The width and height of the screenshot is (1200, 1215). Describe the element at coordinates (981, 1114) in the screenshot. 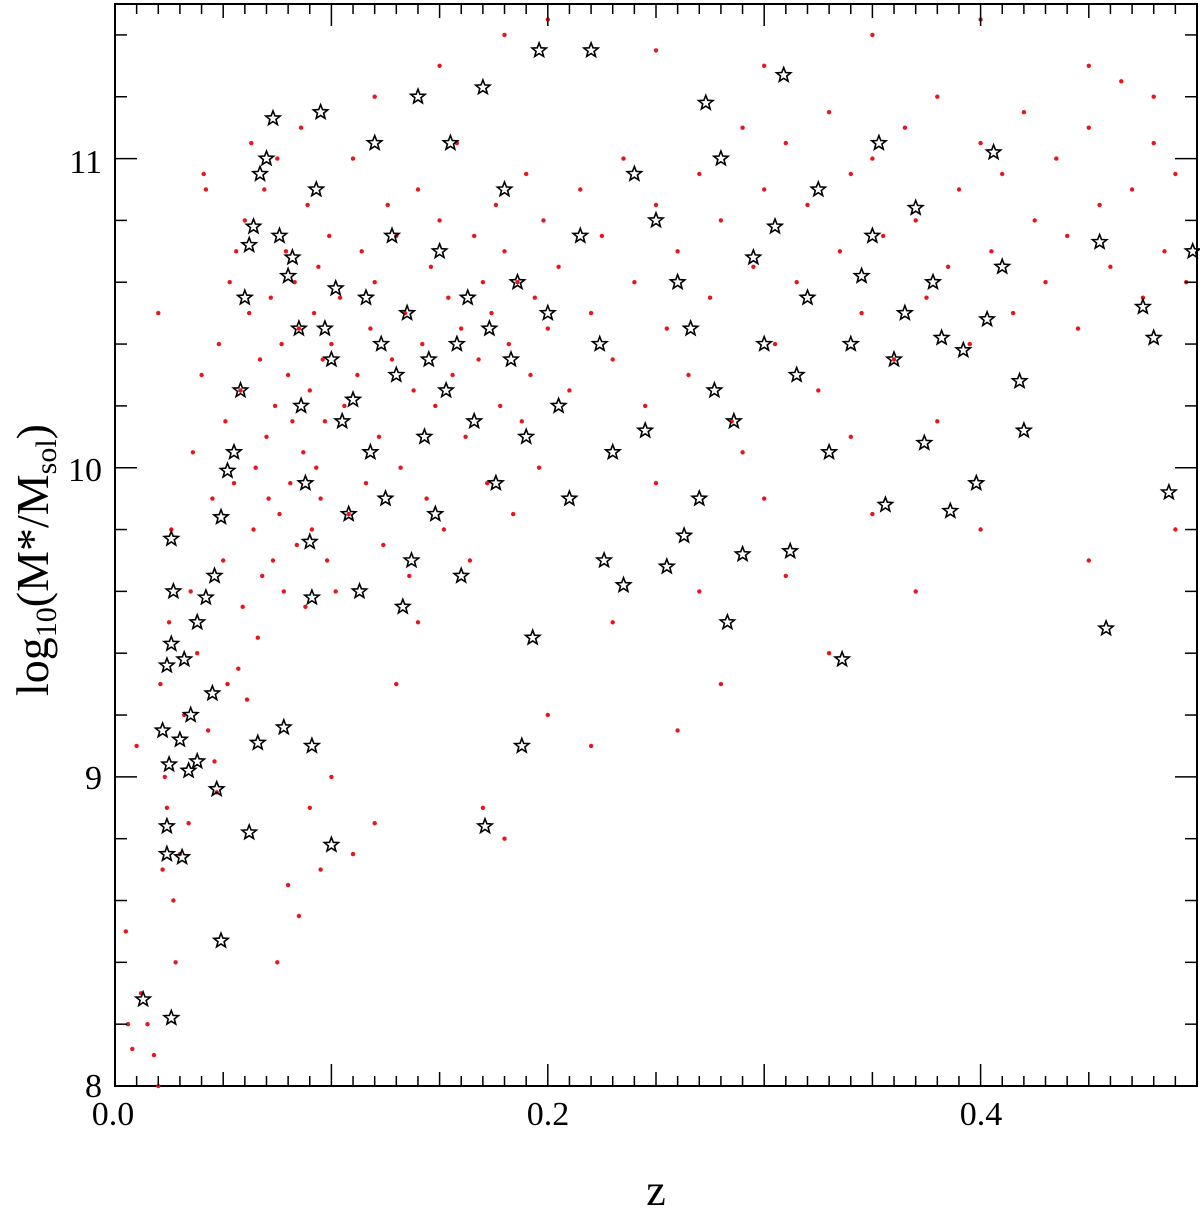

I see `x-tick-label: 0.4` at that location.